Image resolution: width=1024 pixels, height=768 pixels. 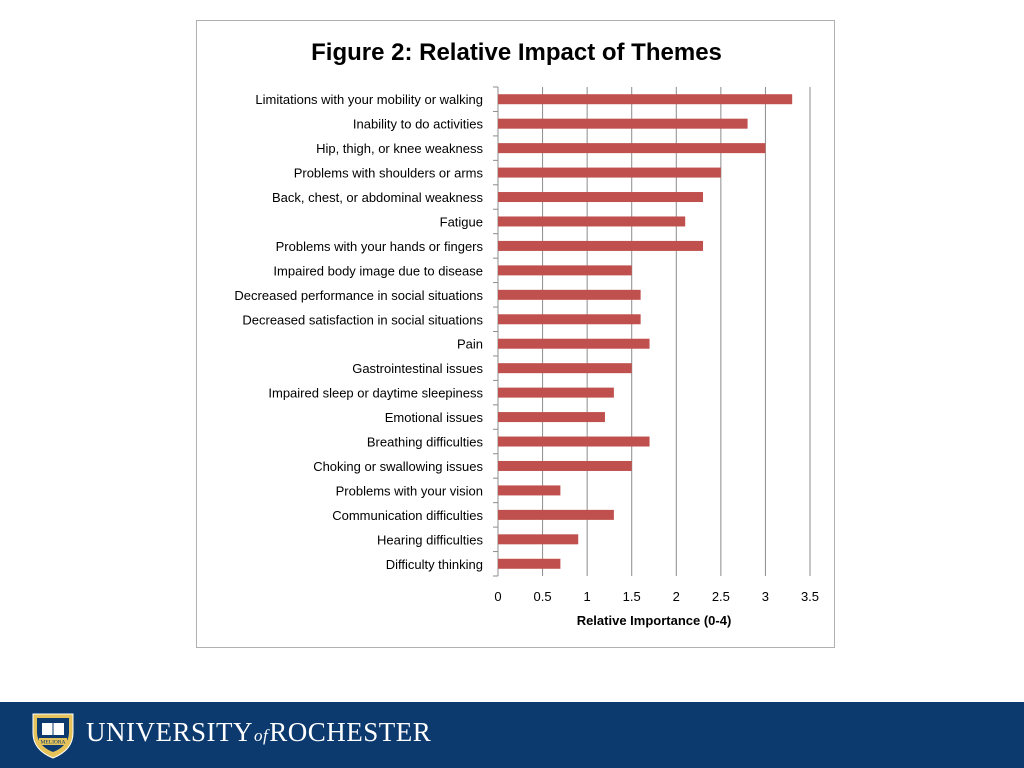 I want to click on wordmark-rochester: ROCHESTER, so click(x=350, y=732).